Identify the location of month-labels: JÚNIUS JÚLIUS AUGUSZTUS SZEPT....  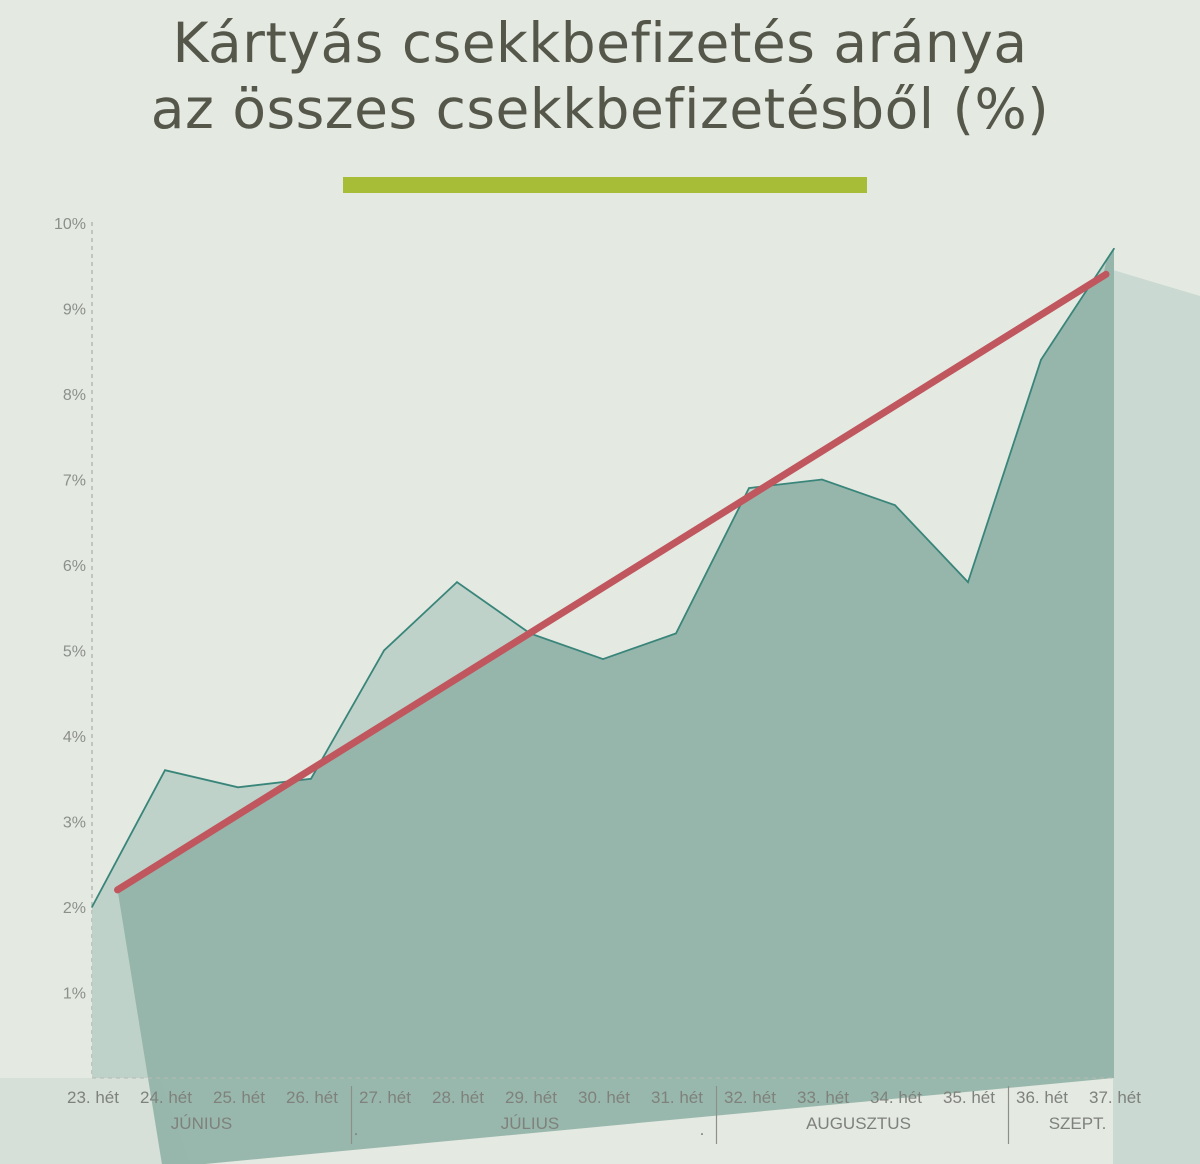
(639, 1115).